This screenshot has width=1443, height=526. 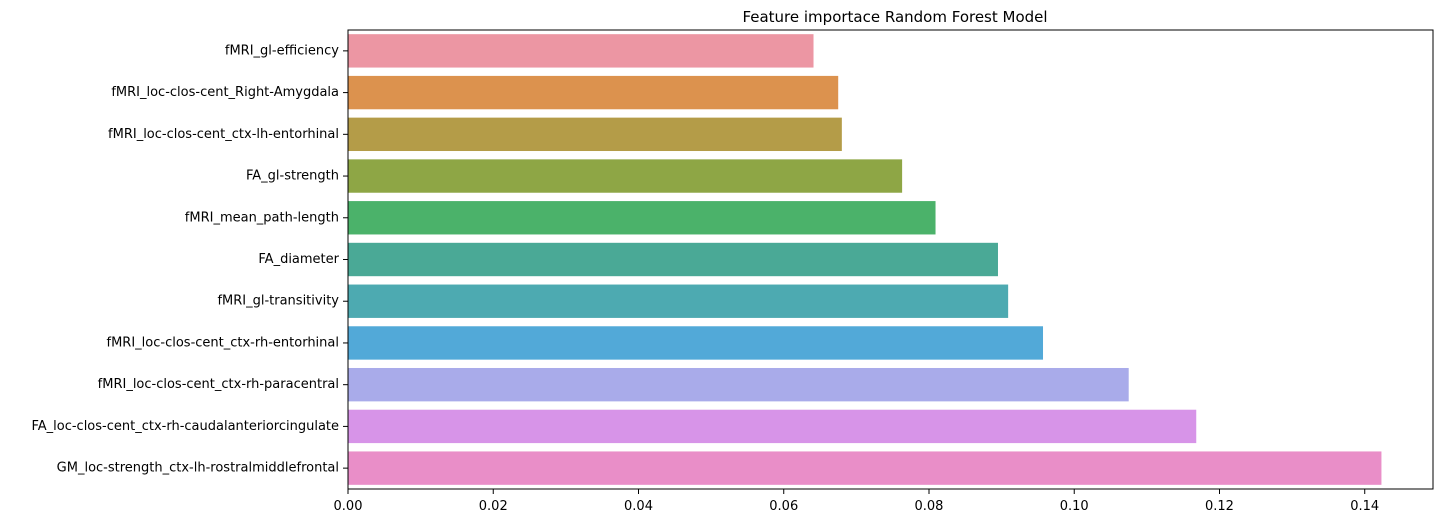 I want to click on y-tick-label: fMRI_gl-efficiency, so click(x=282, y=50).